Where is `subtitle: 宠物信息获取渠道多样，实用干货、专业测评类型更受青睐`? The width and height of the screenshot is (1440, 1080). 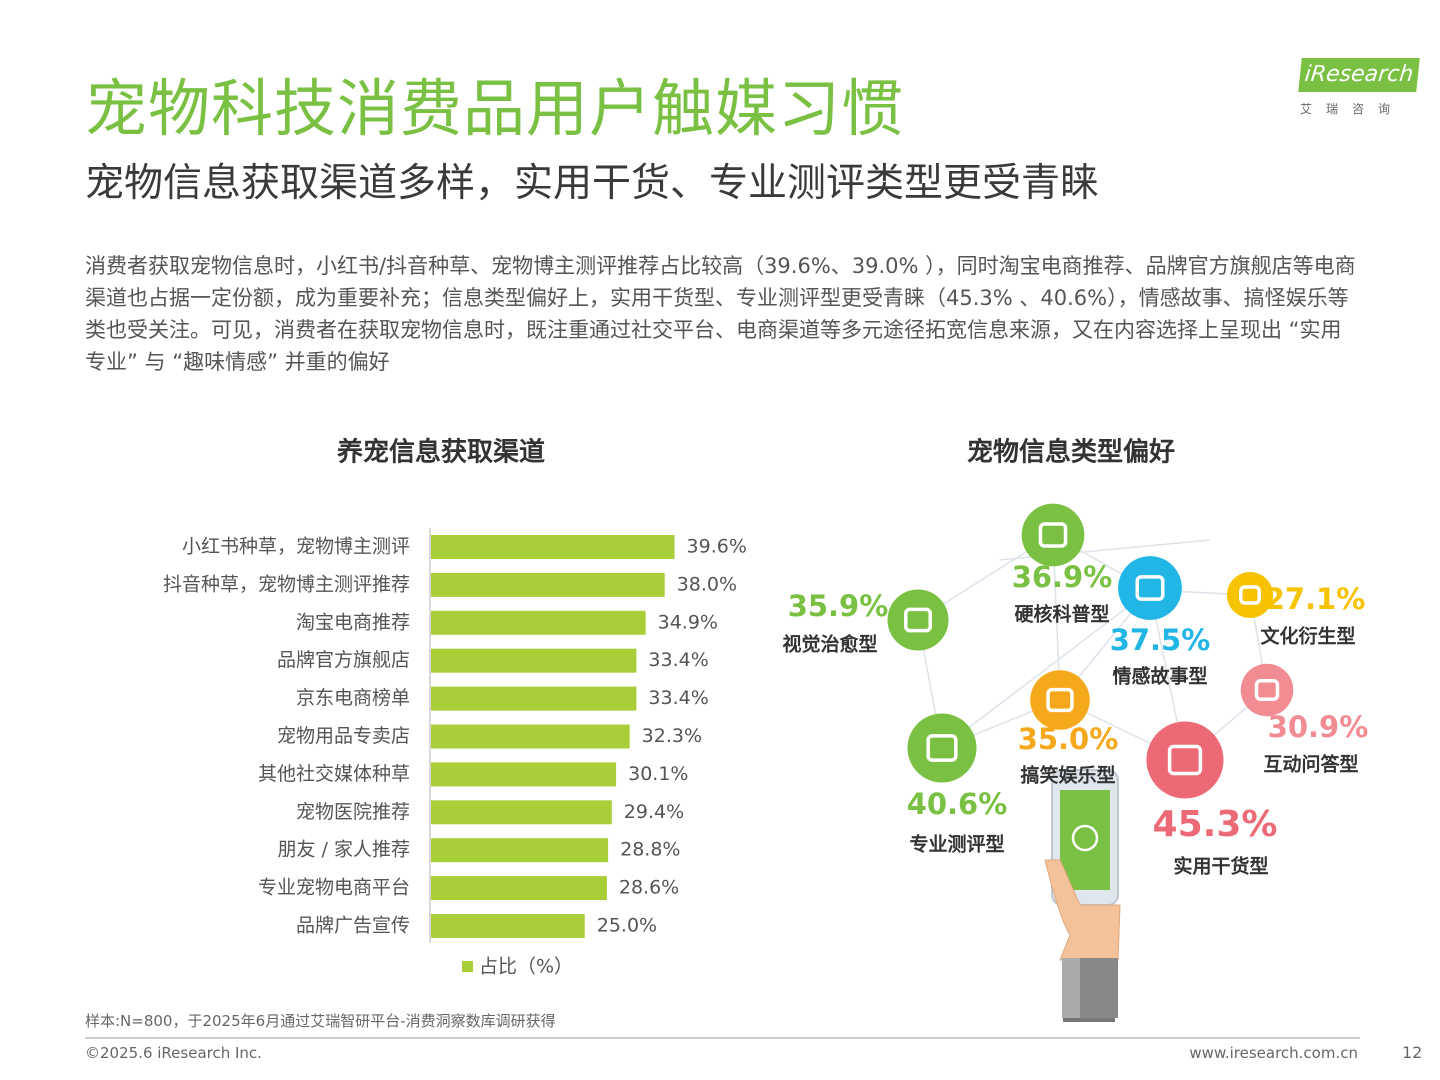
subtitle: 宠物信息获取渠道多样，实用干货、专业测评类型更受青睐 is located at coordinates (592, 183).